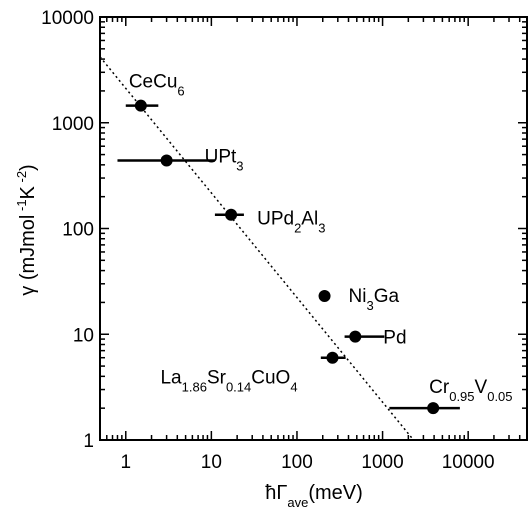  I want to click on point-label: UPt3, so click(224, 159).